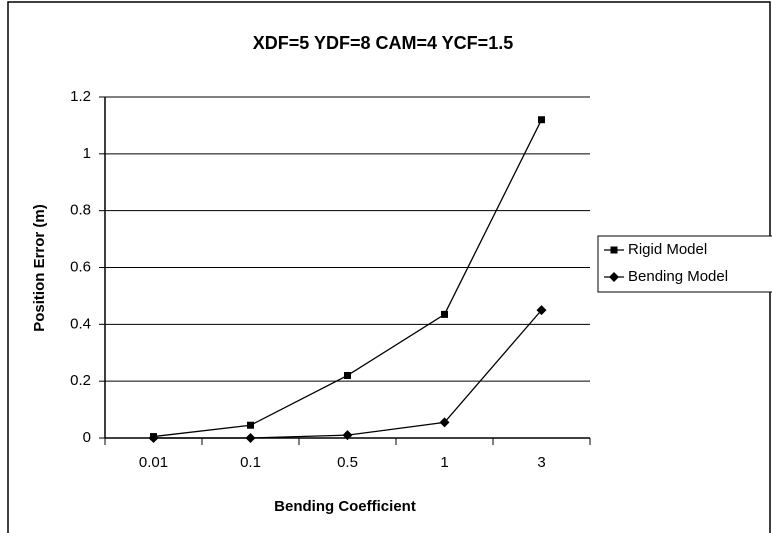  I want to click on chart-title: XDF=5 YDF=8 CAM=4 YCF=1.5, so click(383, 43).